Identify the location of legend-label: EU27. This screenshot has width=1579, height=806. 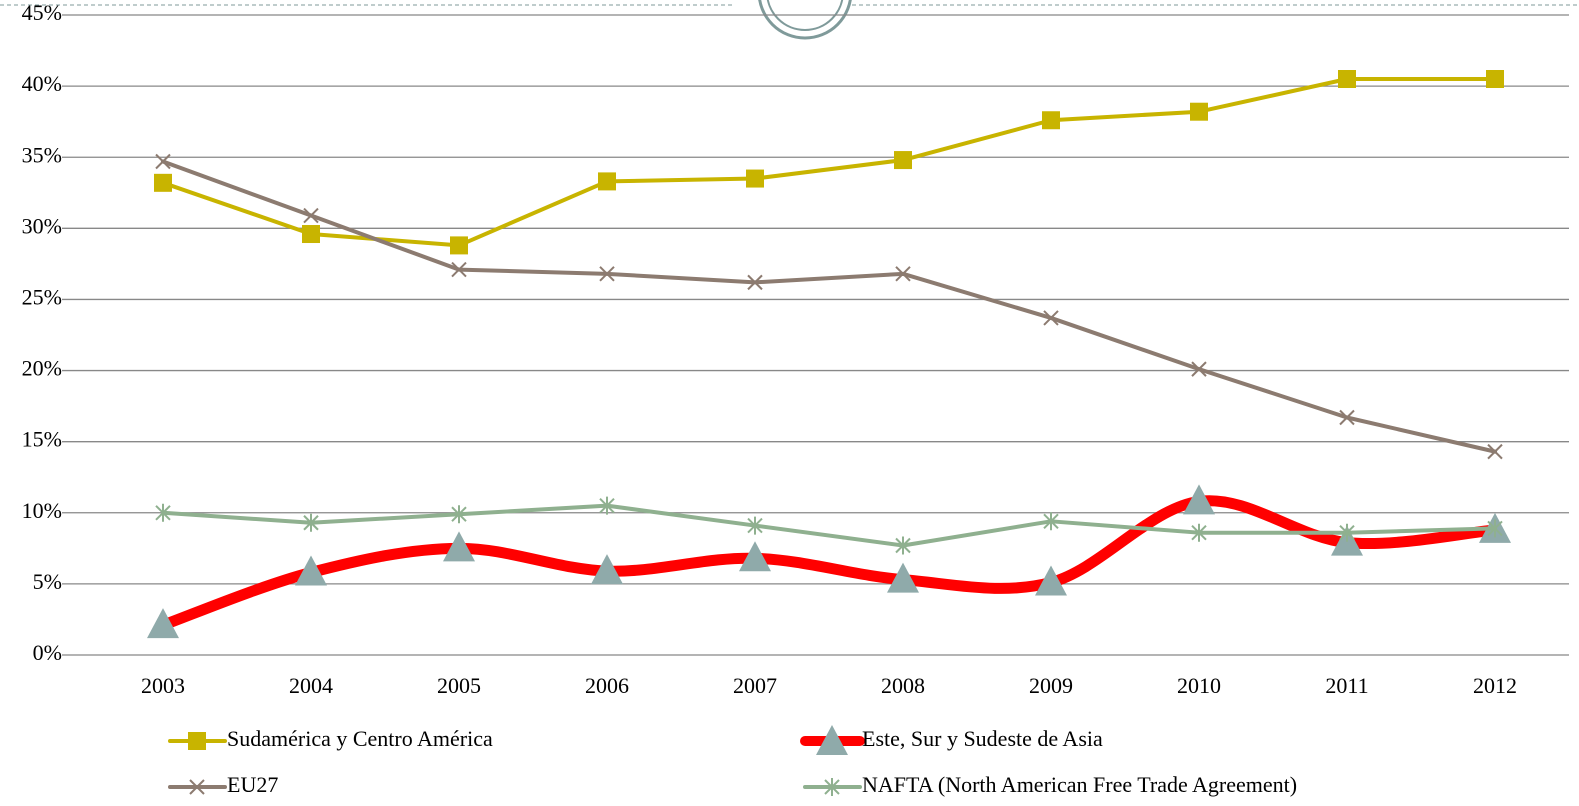
(252, 784).